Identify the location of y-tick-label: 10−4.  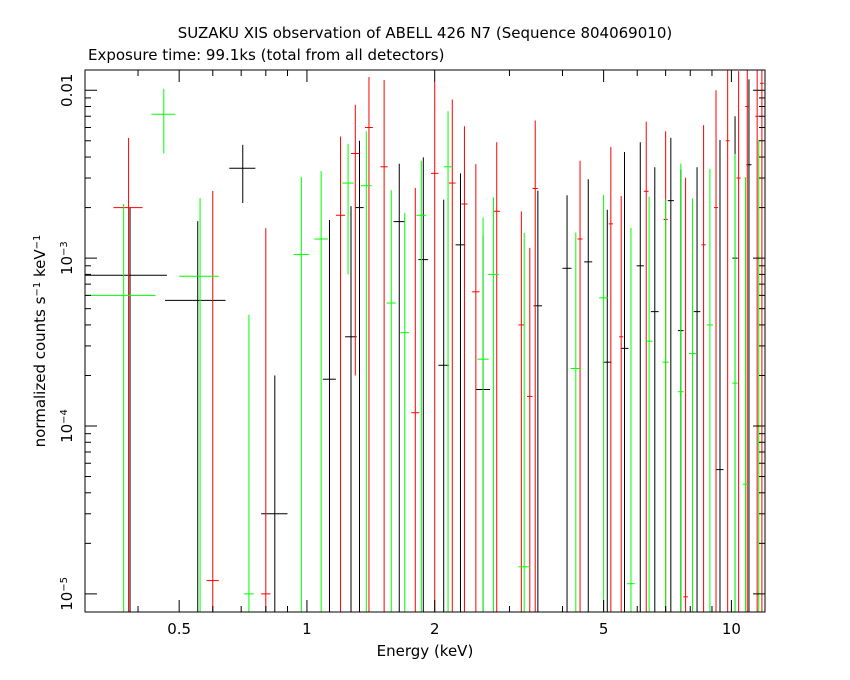
(67, 426).